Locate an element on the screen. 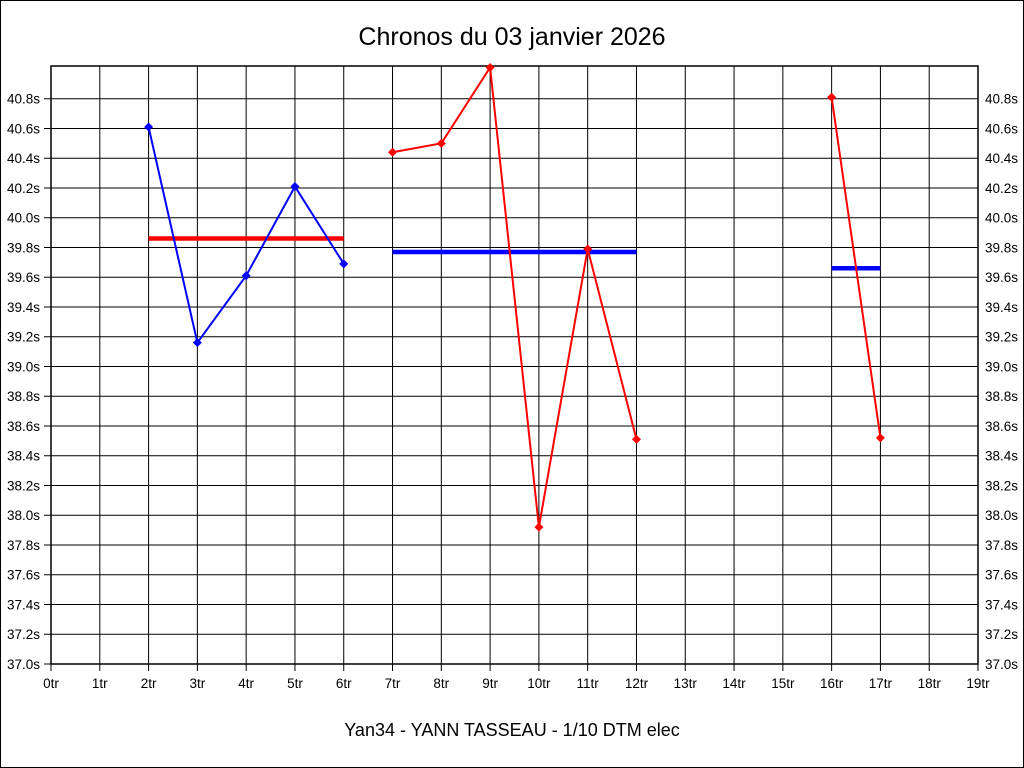 This screenshot has height=768, width=1024. y-axis-tick-label-right: 40.2s is located at coordinates (1001, 188).